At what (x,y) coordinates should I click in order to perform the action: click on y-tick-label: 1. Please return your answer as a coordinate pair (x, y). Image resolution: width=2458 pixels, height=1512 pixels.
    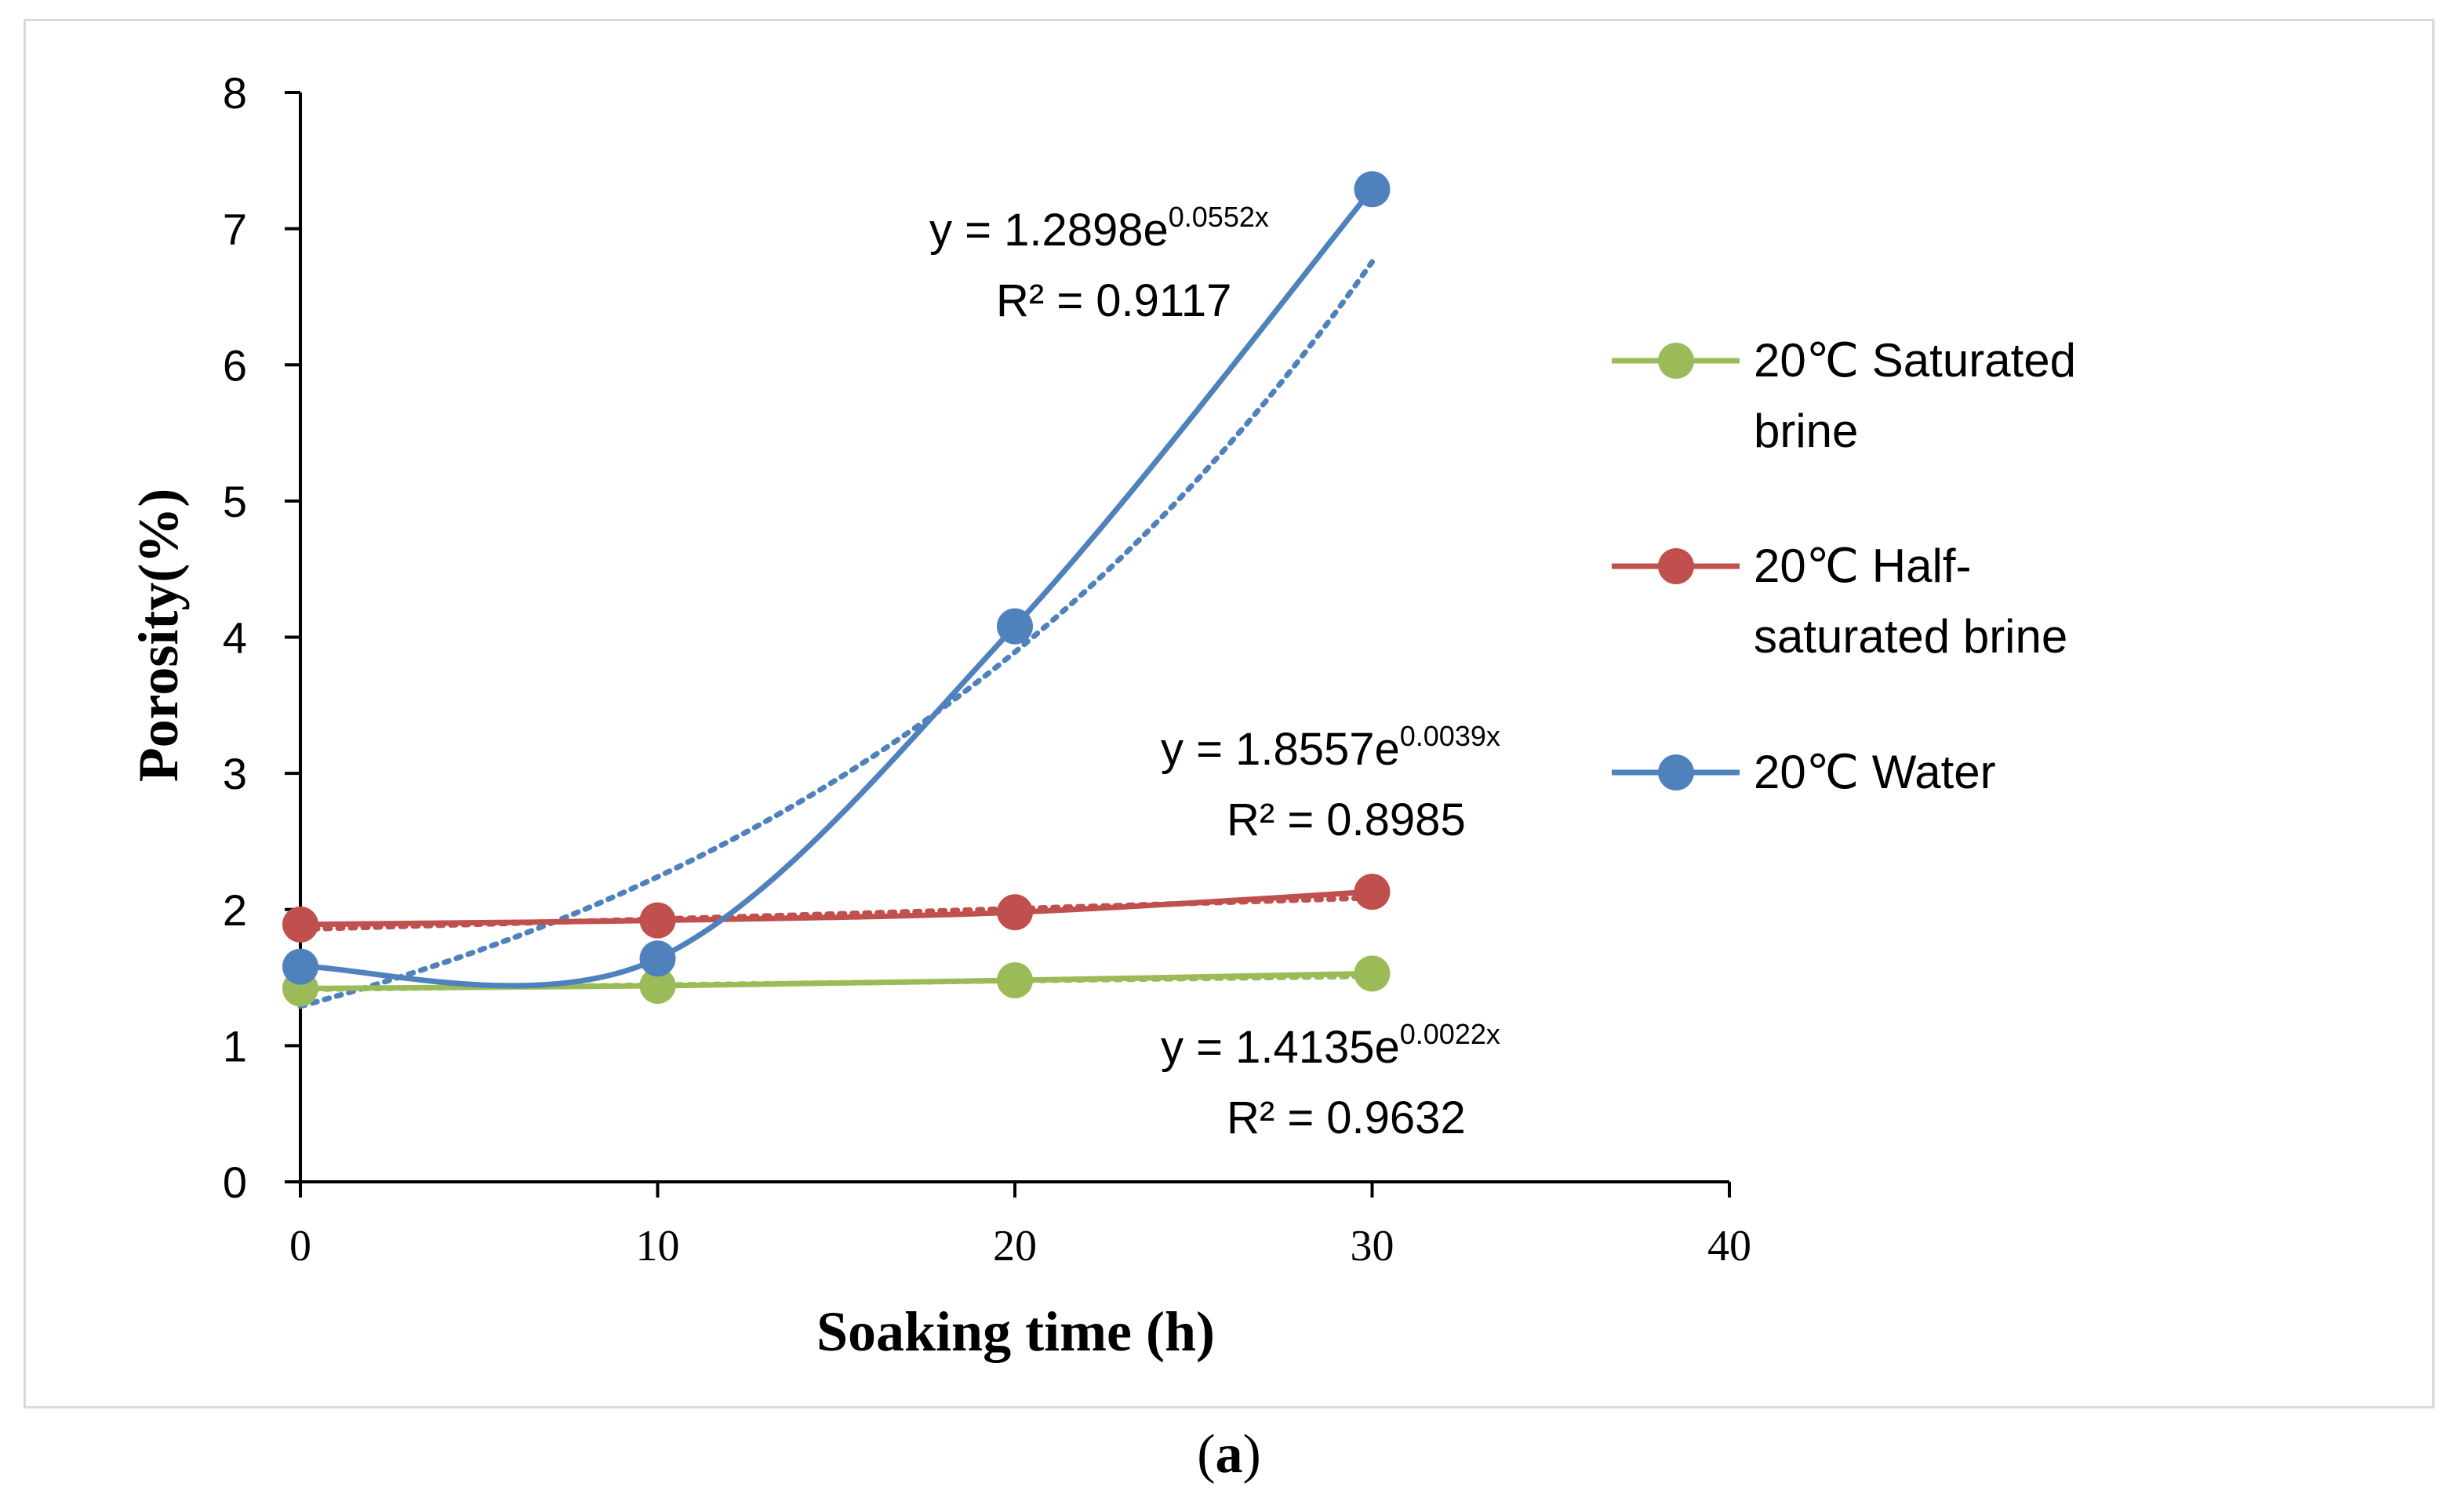
    Looking at the image, I should click on (235, 1045).